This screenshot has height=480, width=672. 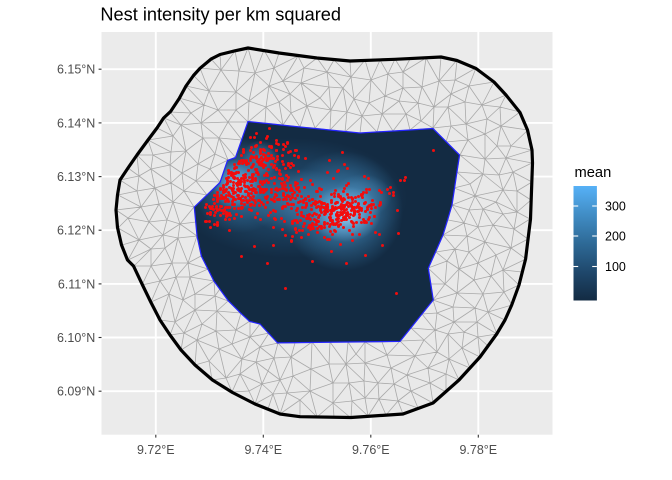 What do you see at coordinates (220, 15) in the screenshot?
I see `svg-text: Nest intensity per km squared` at bounding box center [220, 15].